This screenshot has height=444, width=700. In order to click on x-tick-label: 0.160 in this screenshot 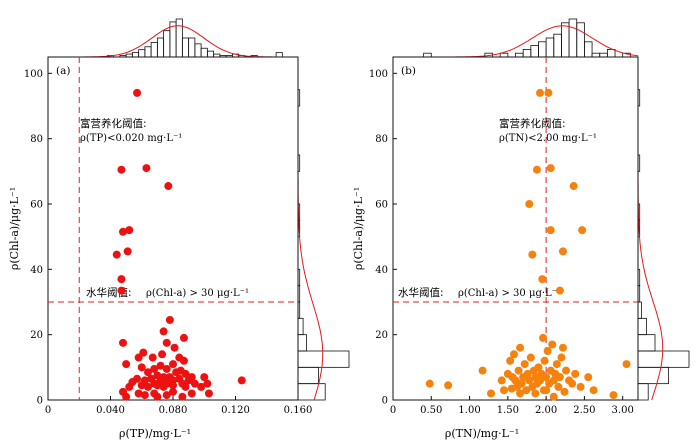, I will do `click(298, 410)`.